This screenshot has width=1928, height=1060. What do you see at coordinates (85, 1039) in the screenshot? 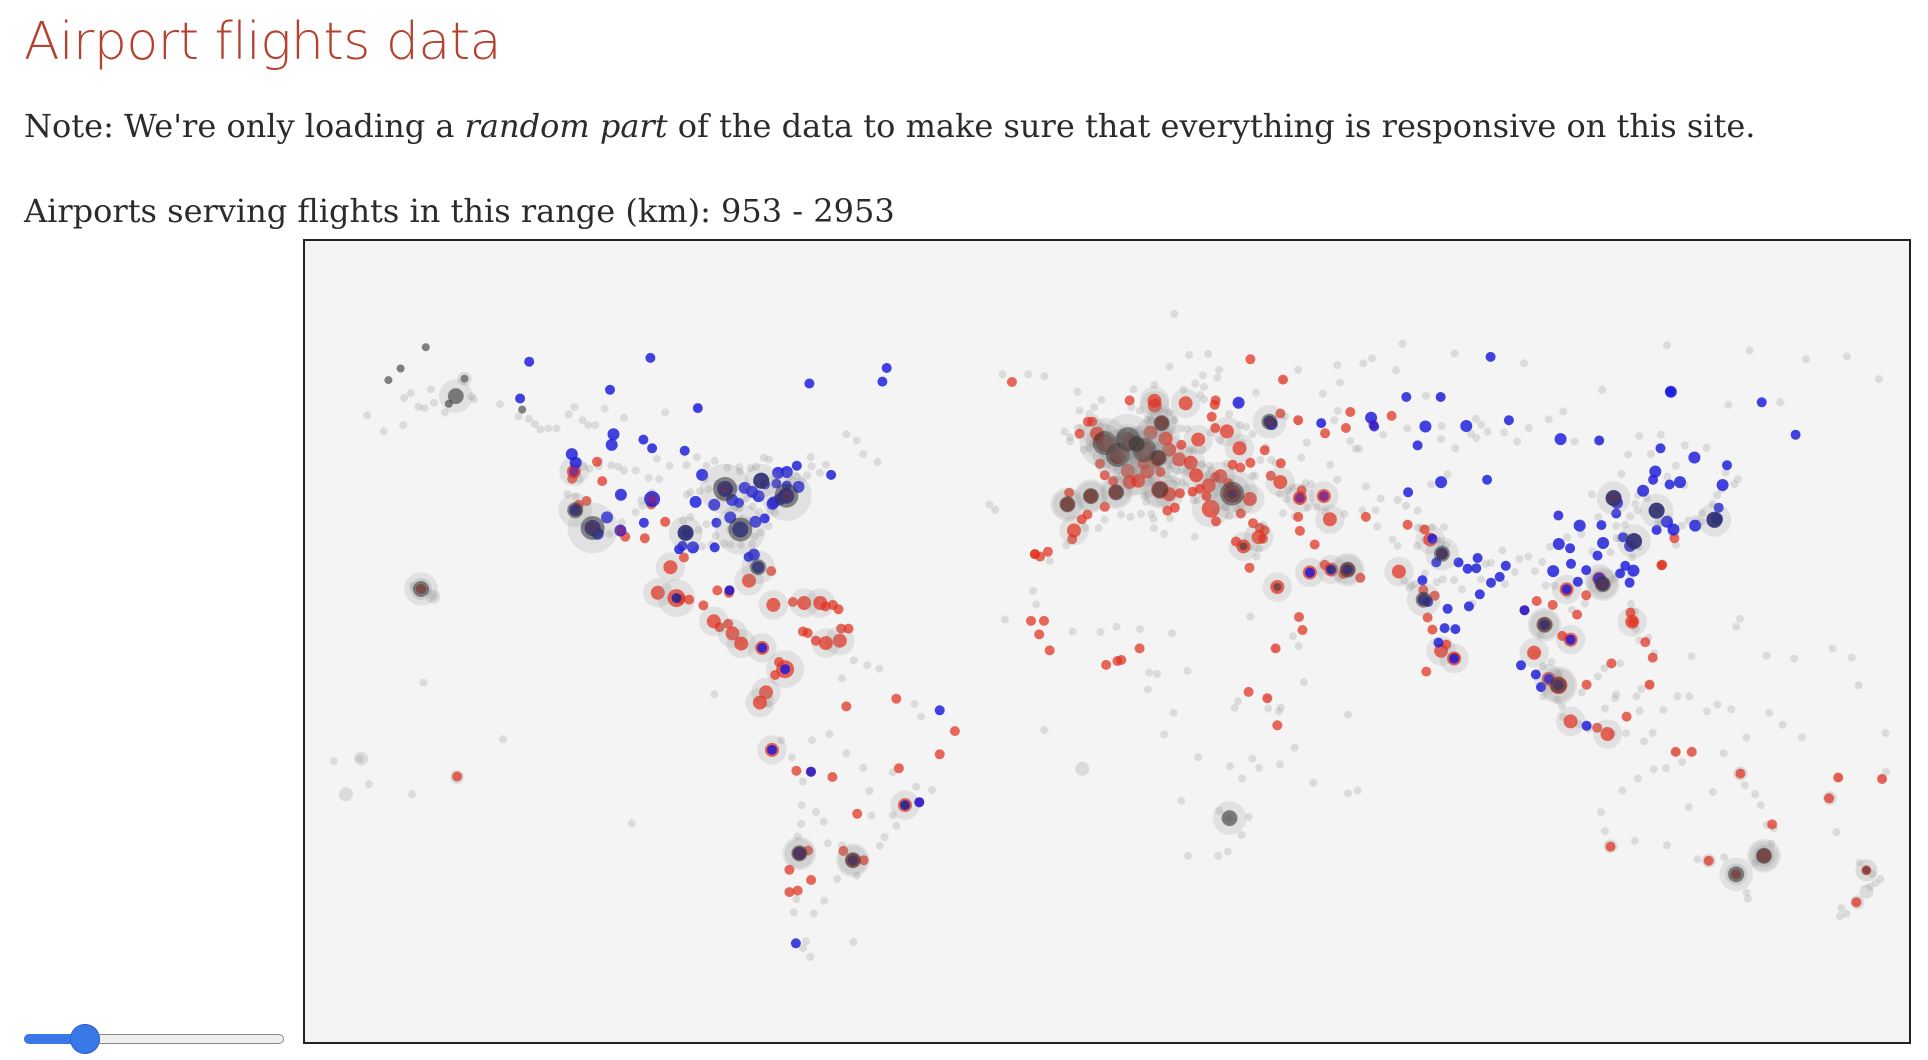
I see `slider-thumb` at bounding box center [85, 1039].